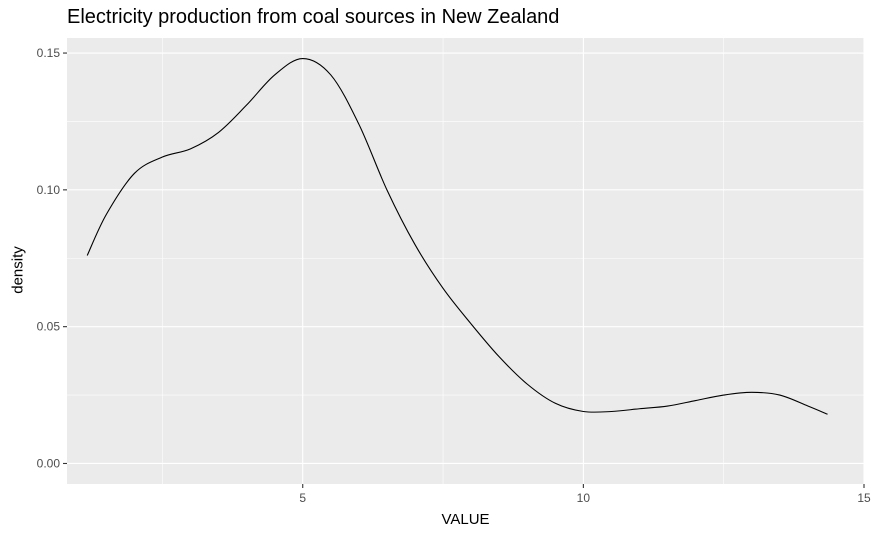 The height and width of the screenshot is (540, 875). Describe the element at coordinates (302, 498) in the screenshot. I see `x-tick-label: 5` at that location.